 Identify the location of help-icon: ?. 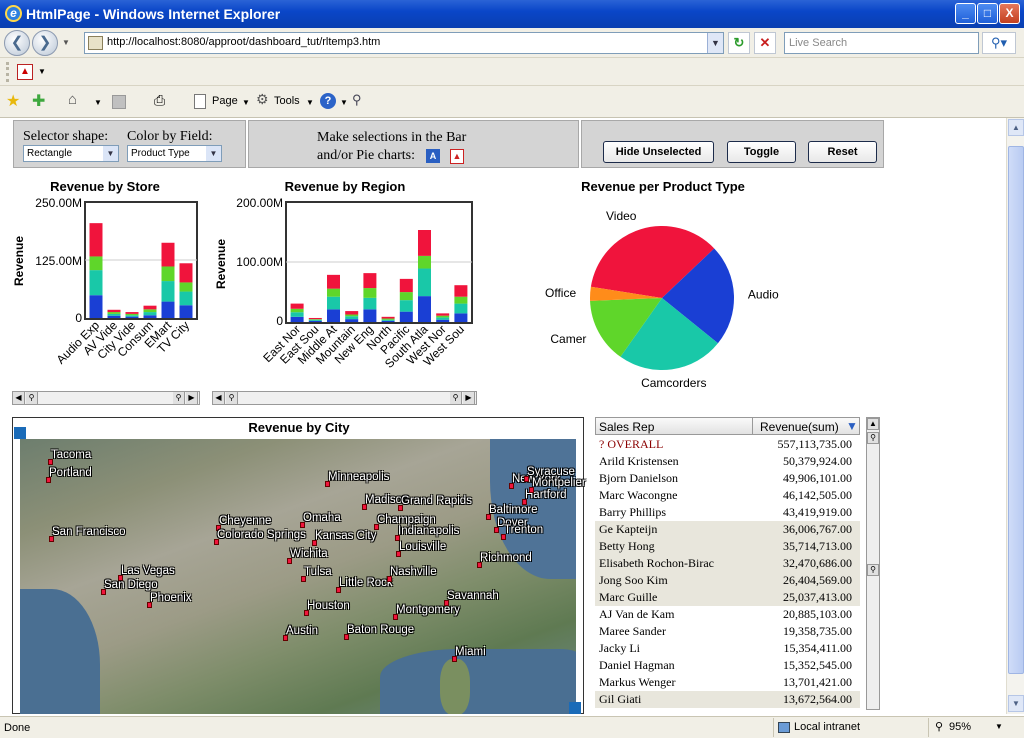
(328, 101).